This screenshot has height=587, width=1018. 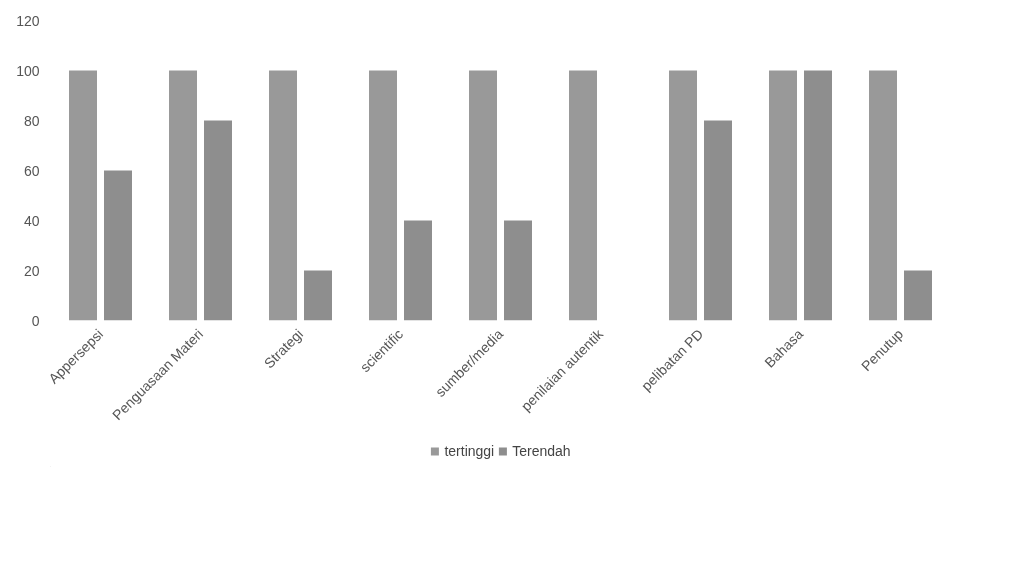 I want to click on y-tick-label: 20, so click(x=31, y=270).